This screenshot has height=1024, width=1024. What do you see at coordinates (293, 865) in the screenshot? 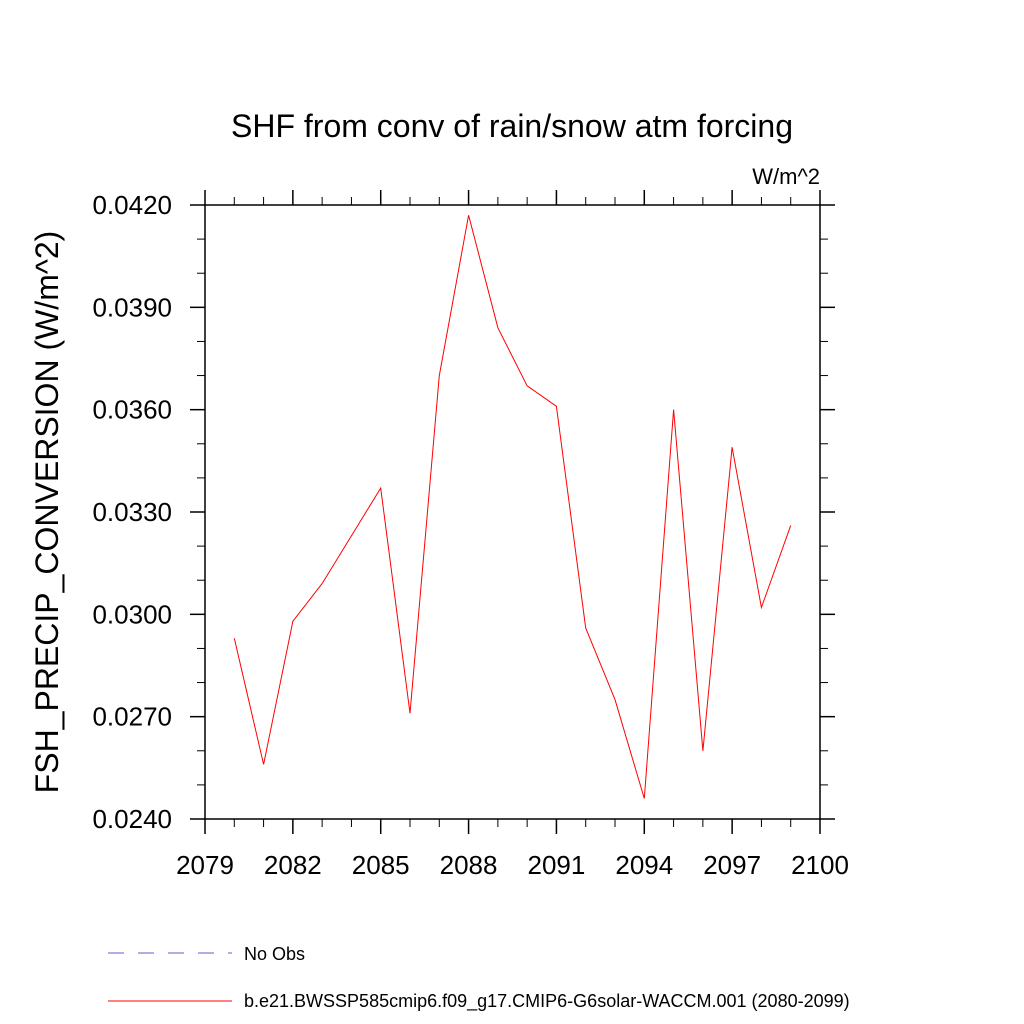
I see `x-tick-label: 2082` at bounding box center [293, 865].